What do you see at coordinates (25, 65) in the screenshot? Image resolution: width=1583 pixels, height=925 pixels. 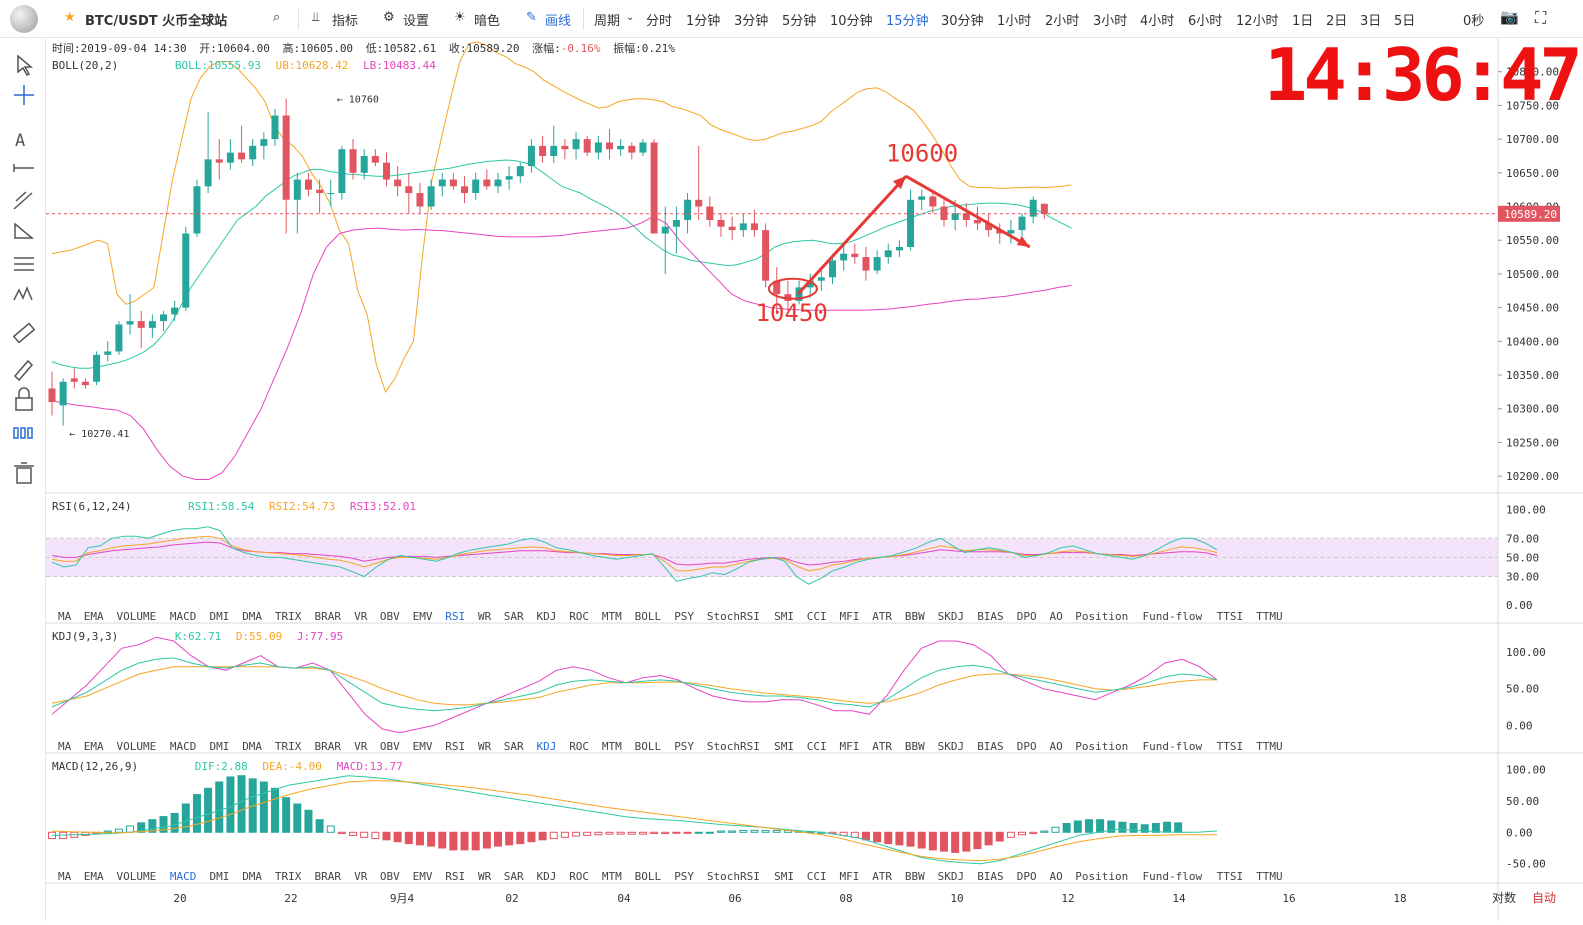 I see `cursor-icon` at bounding box center [25, 65].